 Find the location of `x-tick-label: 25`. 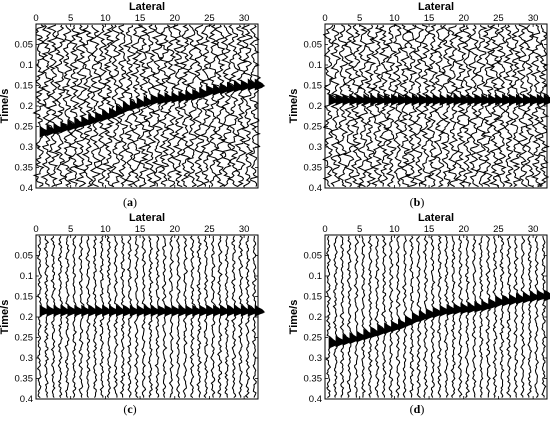

x-tick-label: 25 is located at coordinates (498, 229).